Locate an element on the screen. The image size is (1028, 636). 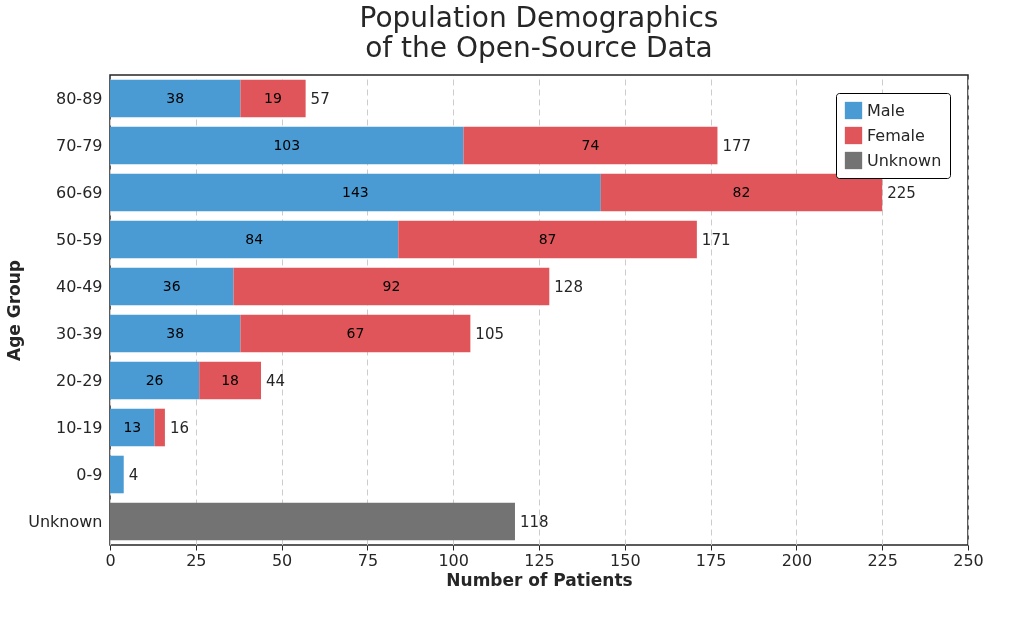
y-tick-label: 80-89 is located at coordinates (79, 98).